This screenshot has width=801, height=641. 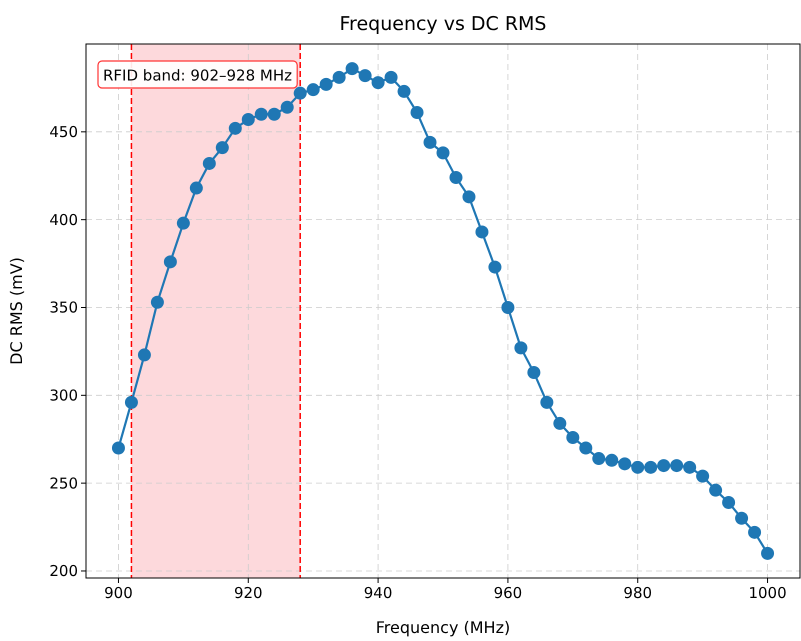 What do you see at coordinates (118, 593) in the screenshot?
I see `x-tick-label: 900` at bounding box center [118, 593].